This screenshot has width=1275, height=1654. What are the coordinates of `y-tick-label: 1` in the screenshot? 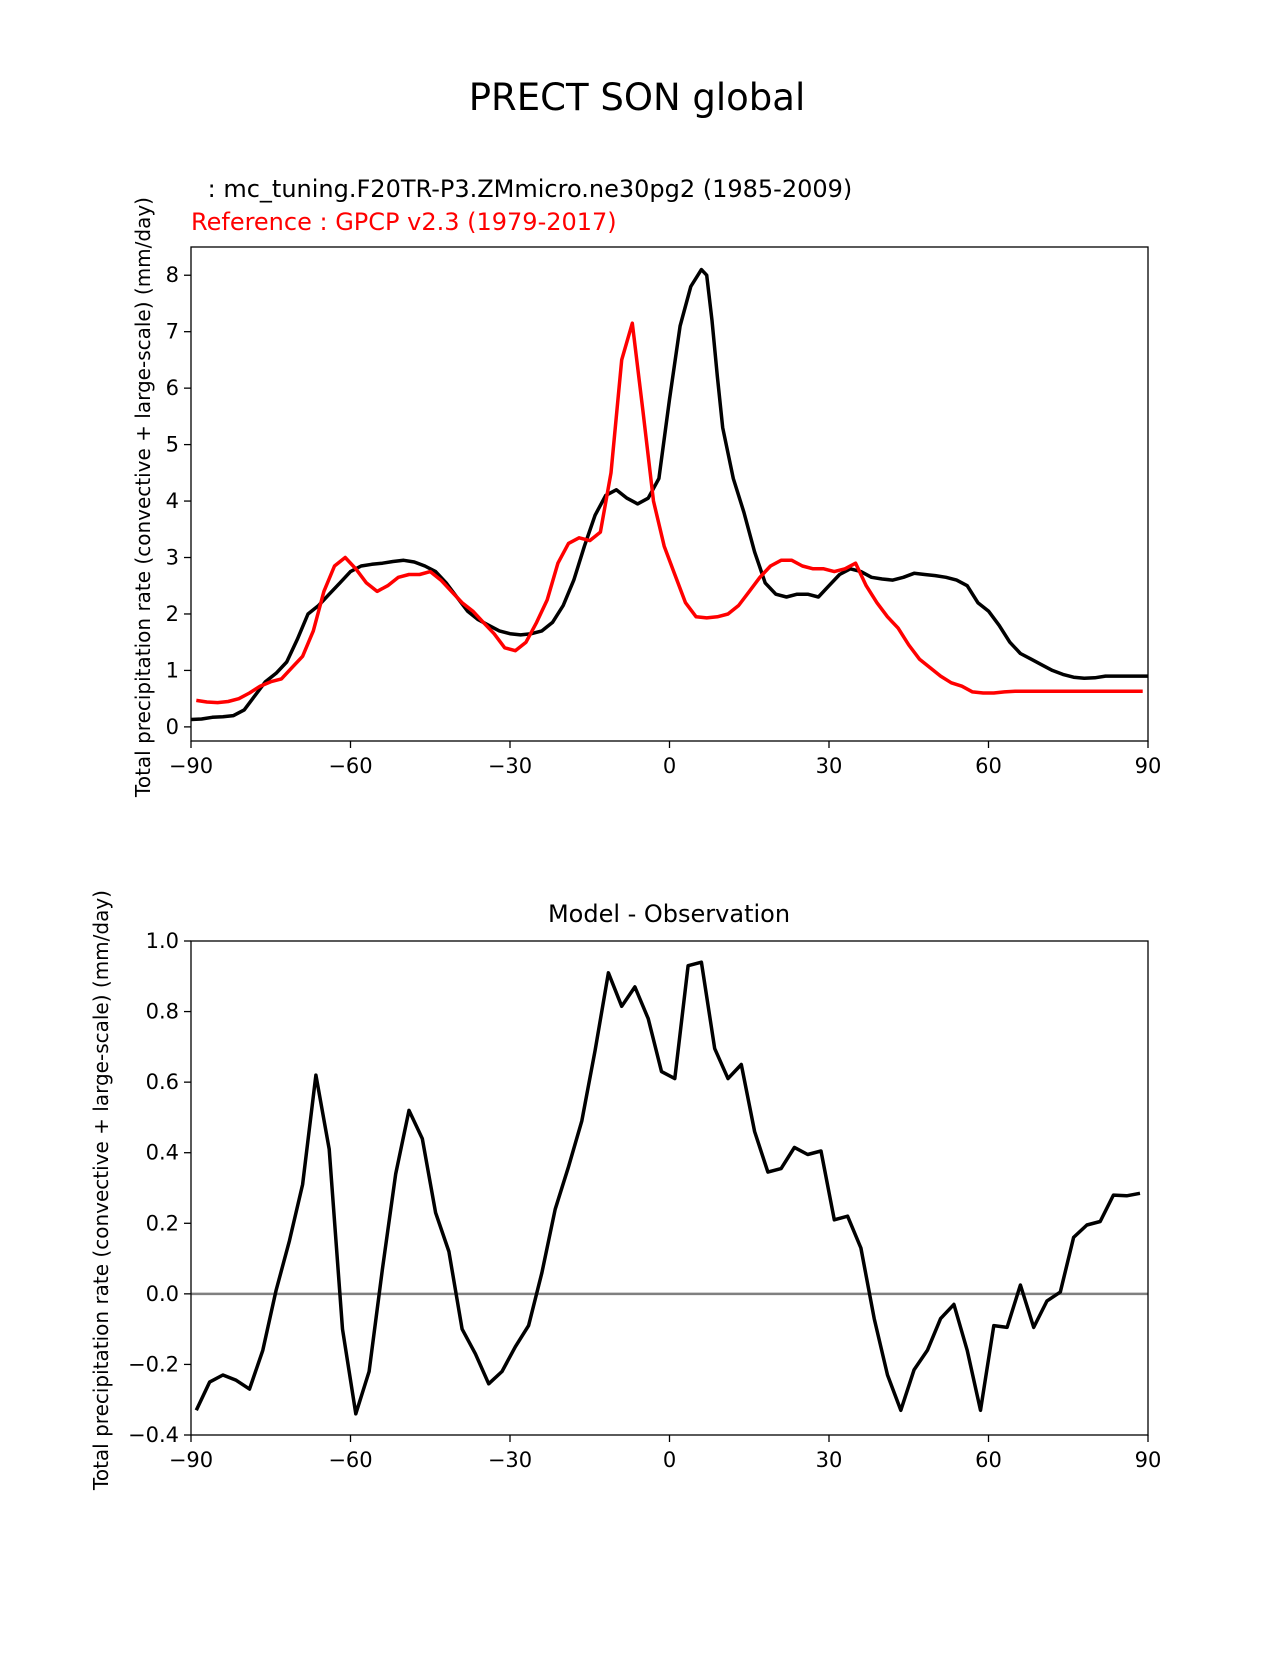 It's located at (172, 670).